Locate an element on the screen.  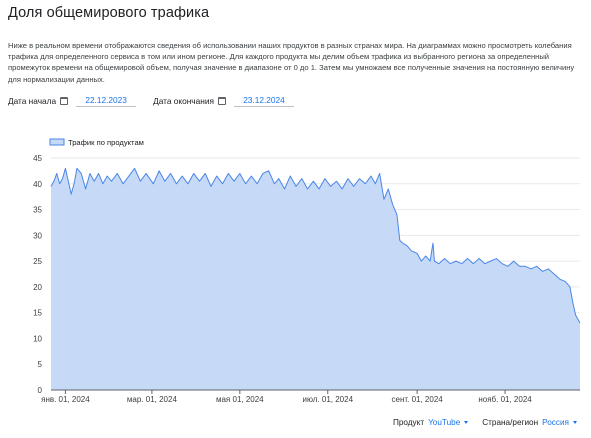
region-label: Страна/регион is located at coordinates (510, 422).